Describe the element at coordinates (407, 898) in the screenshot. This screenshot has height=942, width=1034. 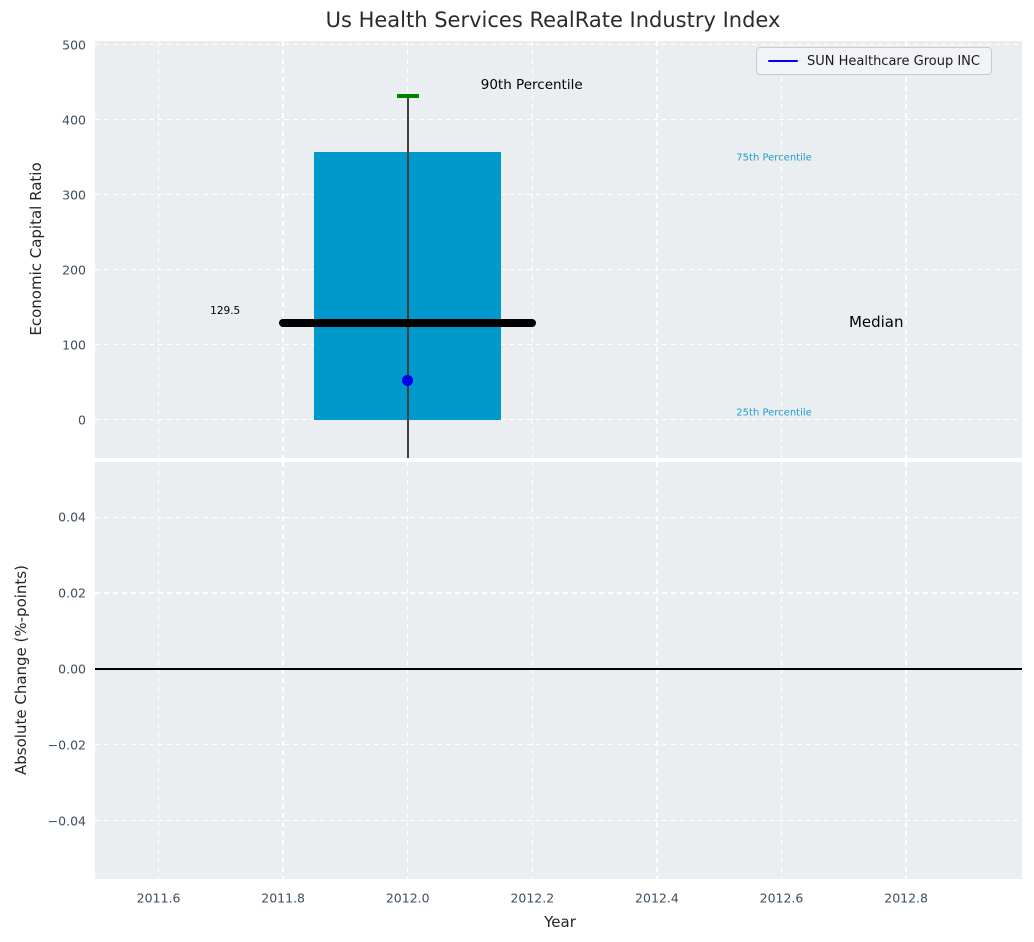
I see `x-tick-label: 2012.0` at that location.